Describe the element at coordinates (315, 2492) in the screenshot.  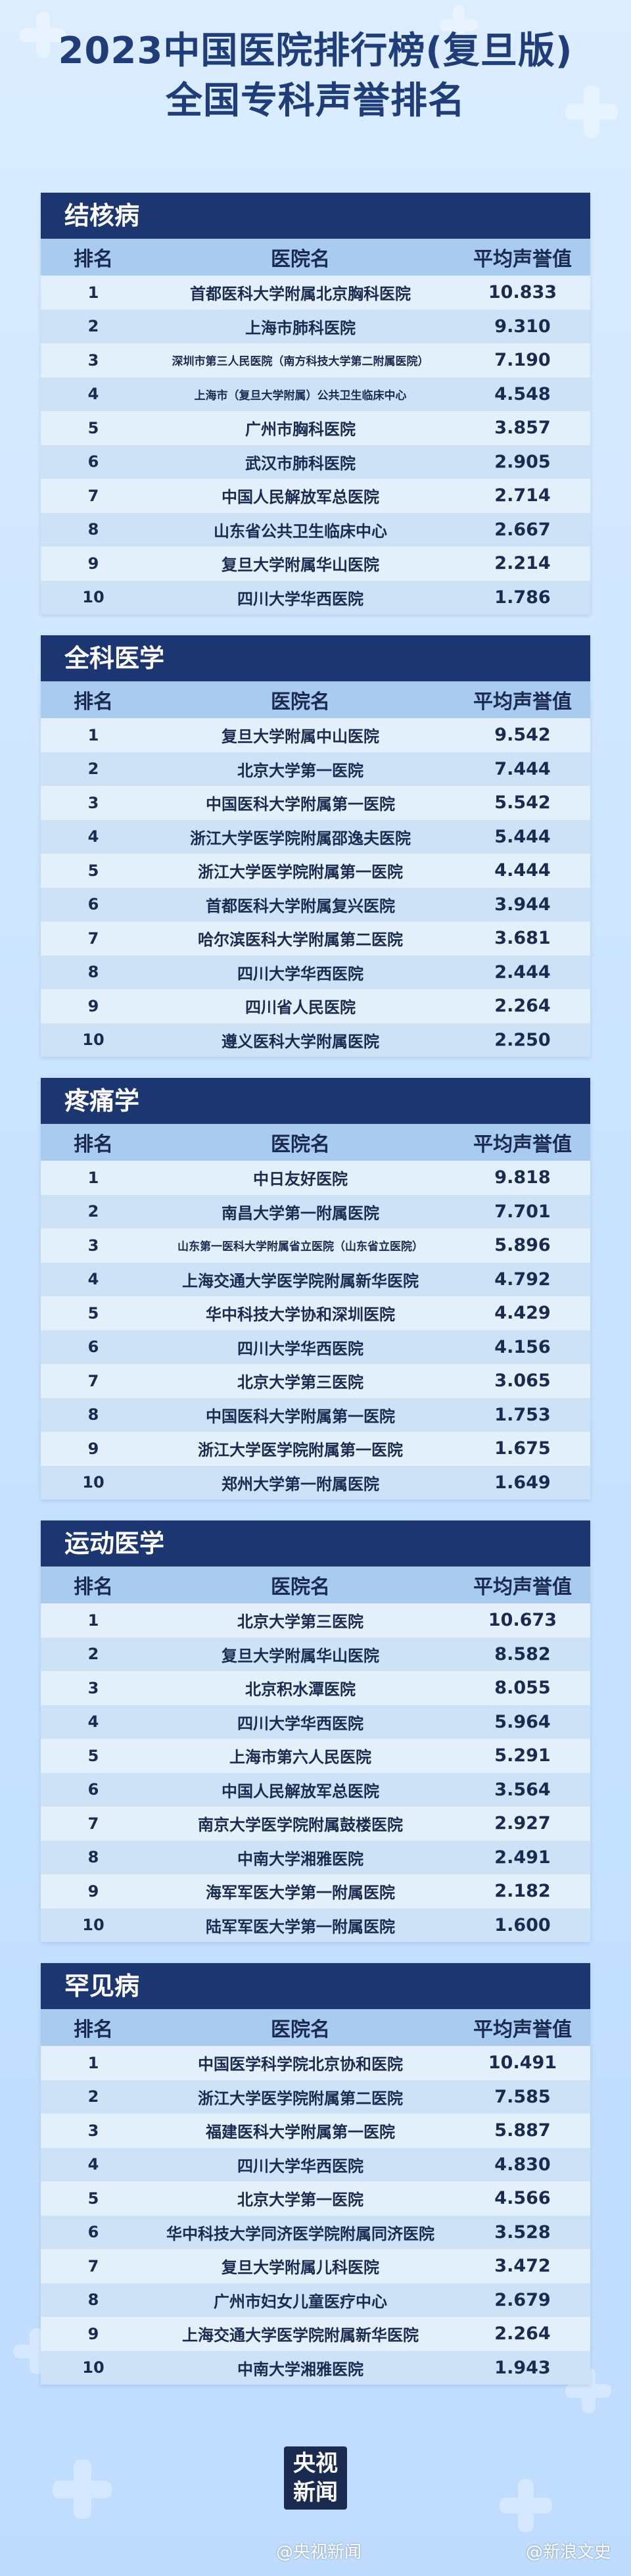
I see `logo-line-2: 新闻` at that location.